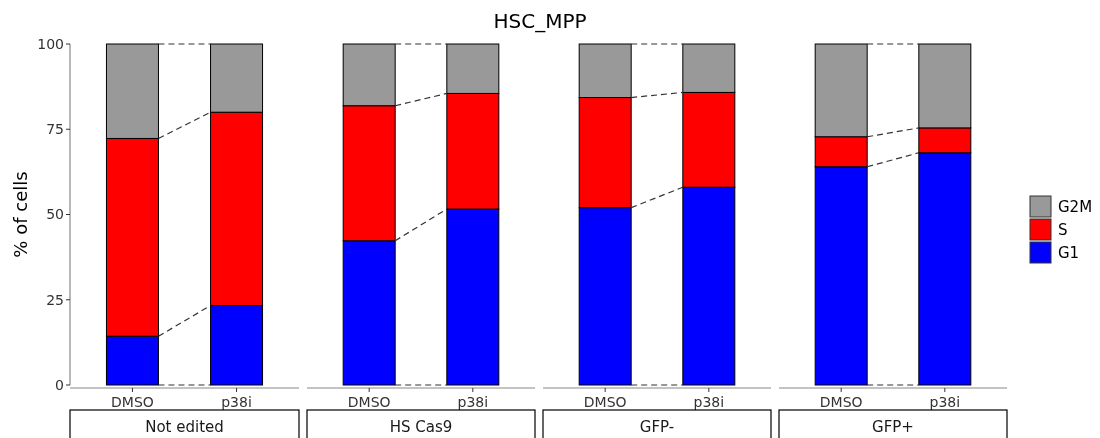 The height and width of the screenshot is (438, 1100). Describe the element at coordinates (1063, 230) in the screenshot. I see `legend-label: S` at that location.